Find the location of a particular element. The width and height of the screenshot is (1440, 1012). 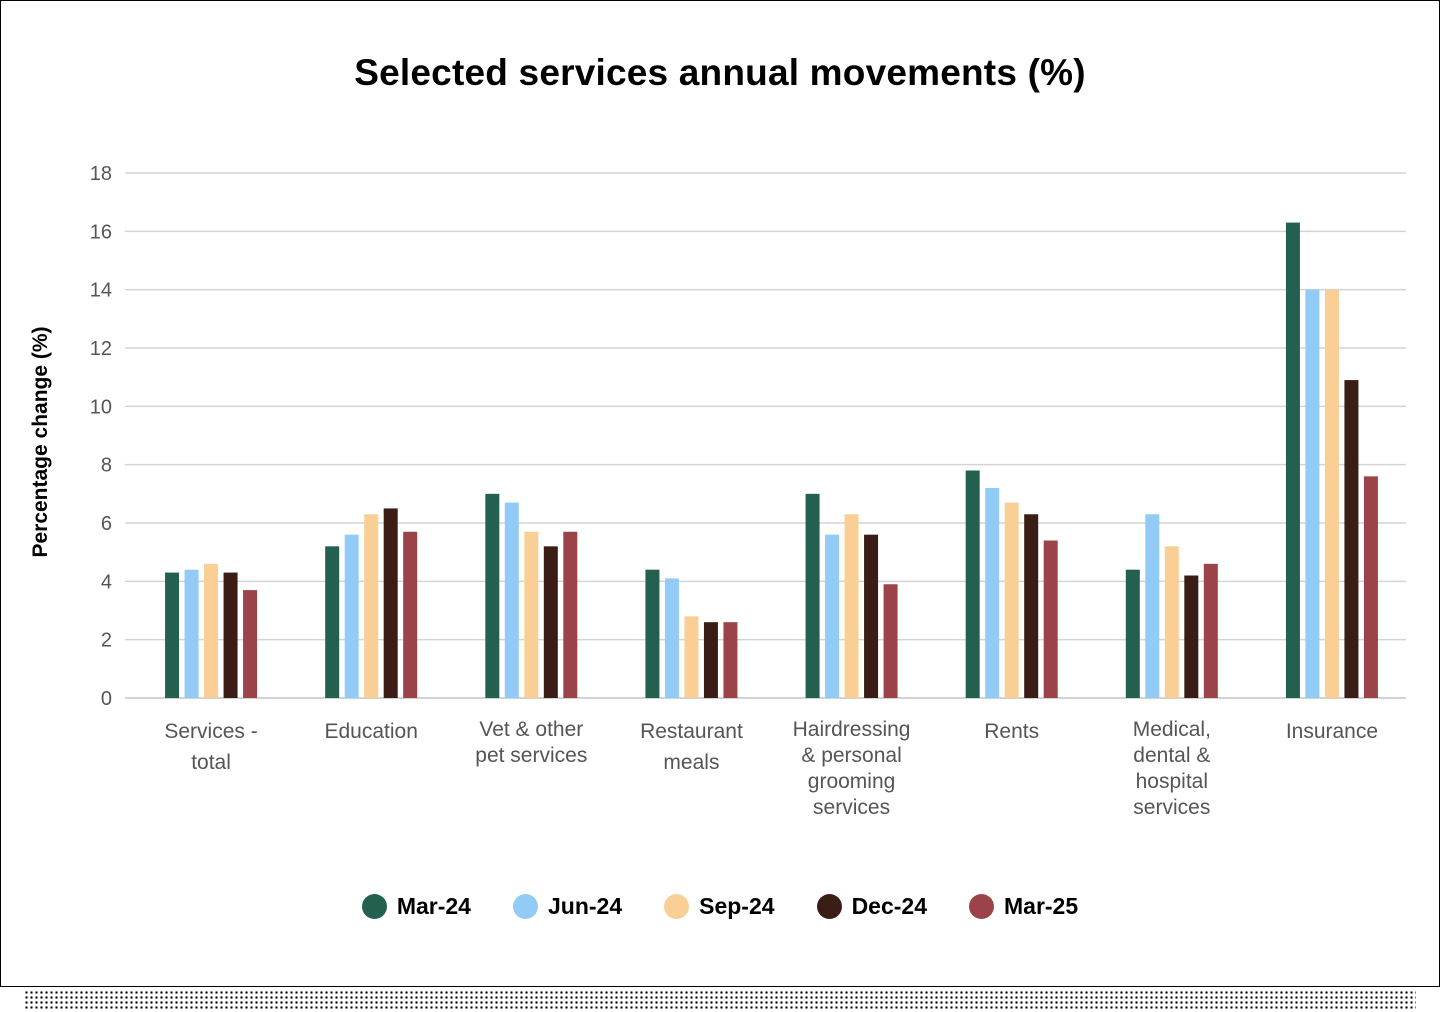

legend-item: Mar-25 is located at coordinates (1023, 906).